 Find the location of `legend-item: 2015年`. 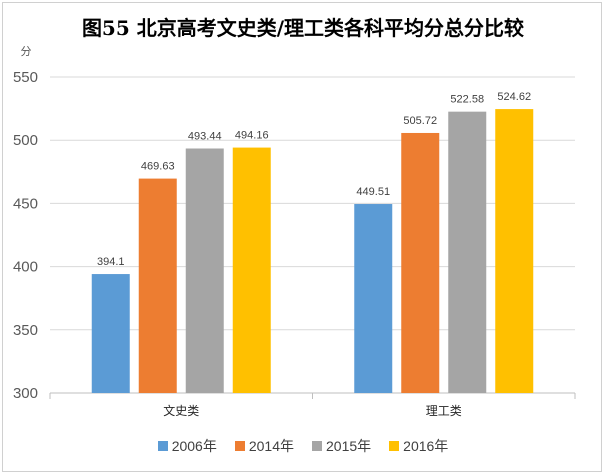

legend-item: 2015年 is located at coordinates (341, 446).